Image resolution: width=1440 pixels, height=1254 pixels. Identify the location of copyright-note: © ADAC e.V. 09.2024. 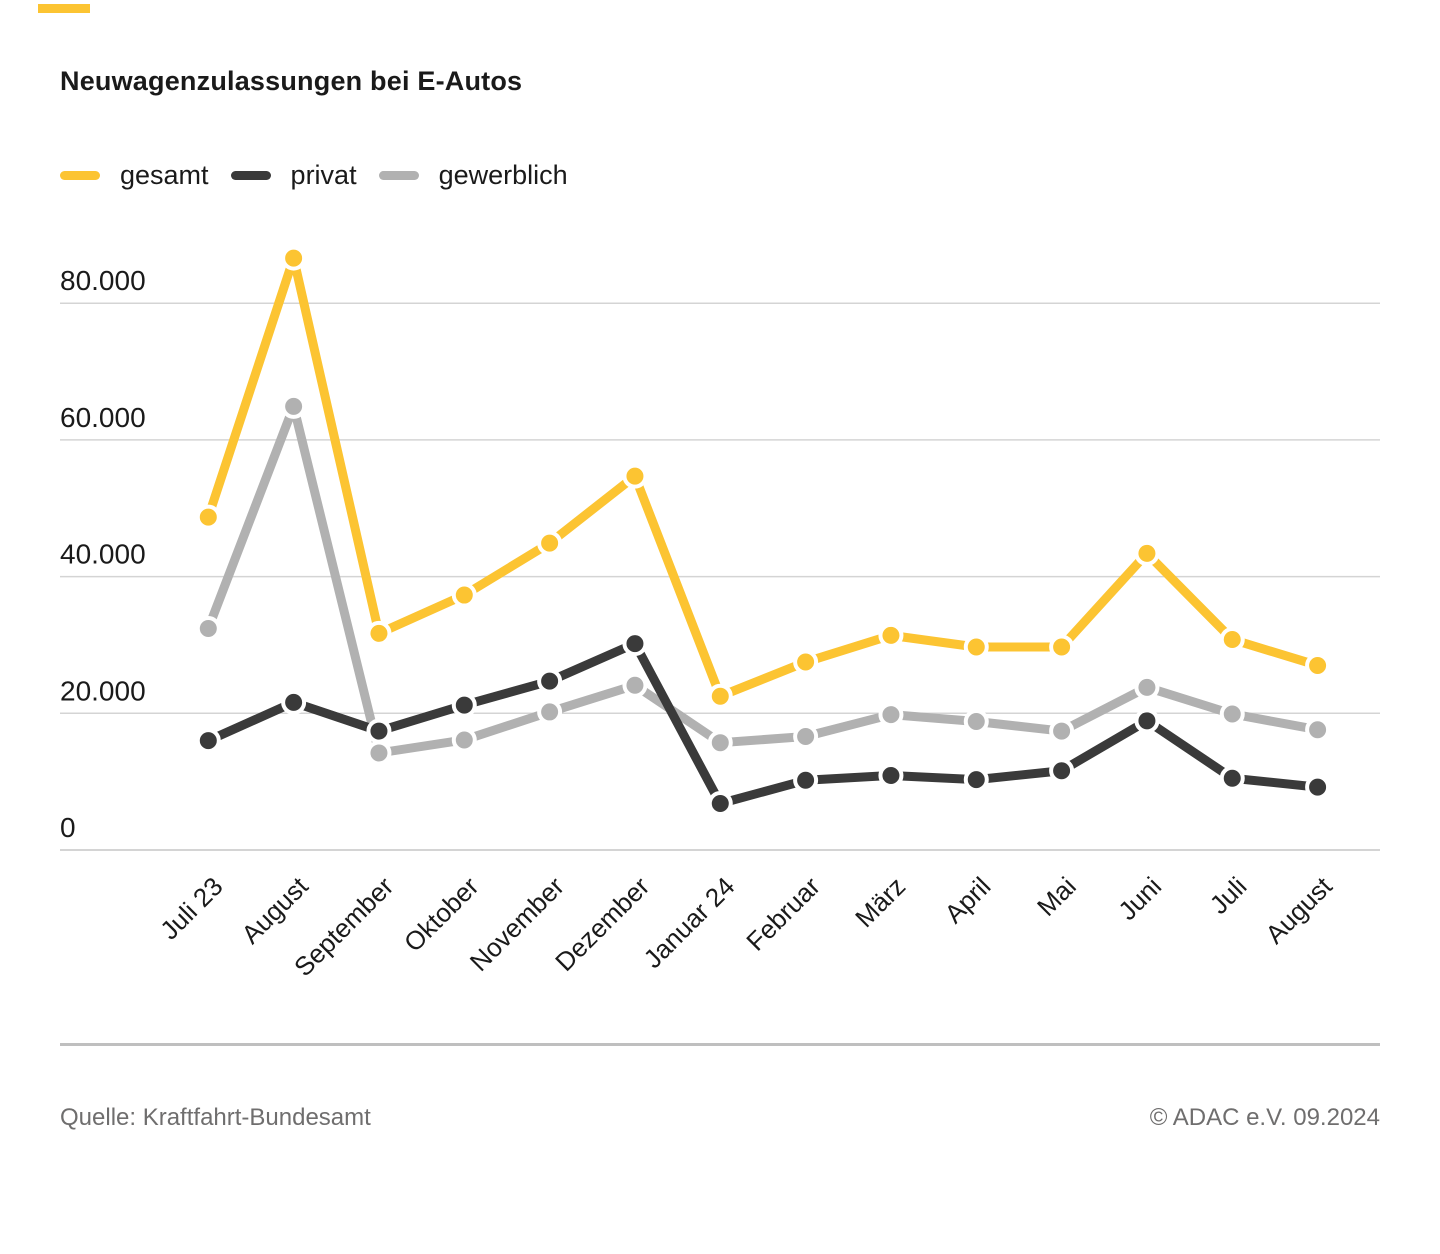
(1264, 1117).